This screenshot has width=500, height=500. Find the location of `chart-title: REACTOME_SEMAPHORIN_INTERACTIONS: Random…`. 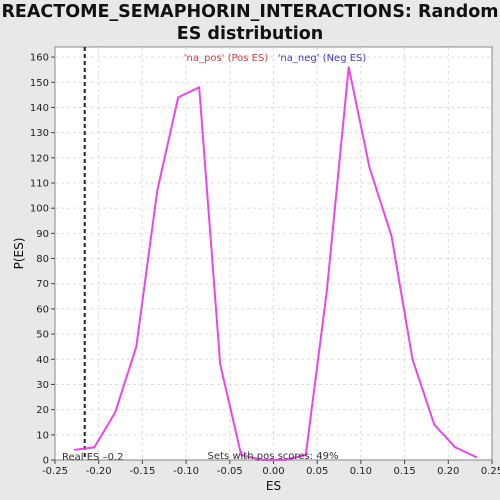

chart-title: REACTOME_SEMAPHORIN_INTERACTIONS: Random… is located at coordinates (250, 23).